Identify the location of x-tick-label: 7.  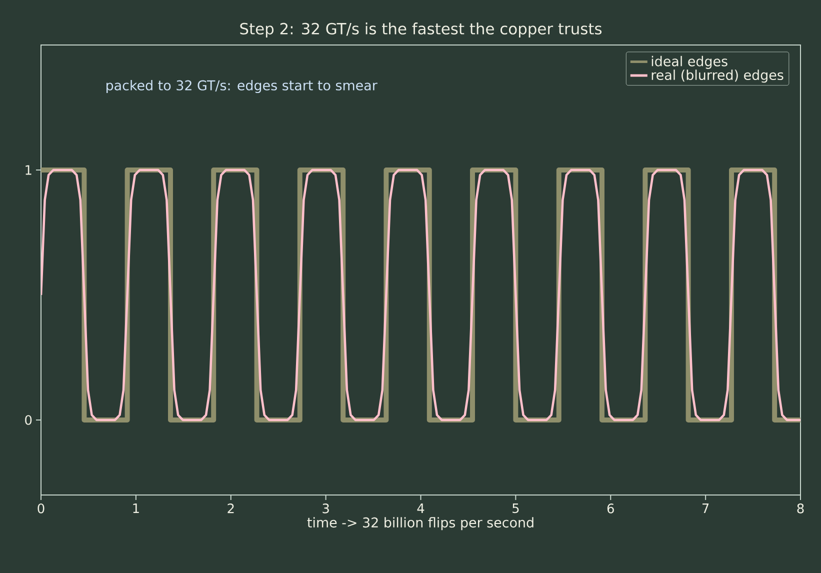
(705, 508).